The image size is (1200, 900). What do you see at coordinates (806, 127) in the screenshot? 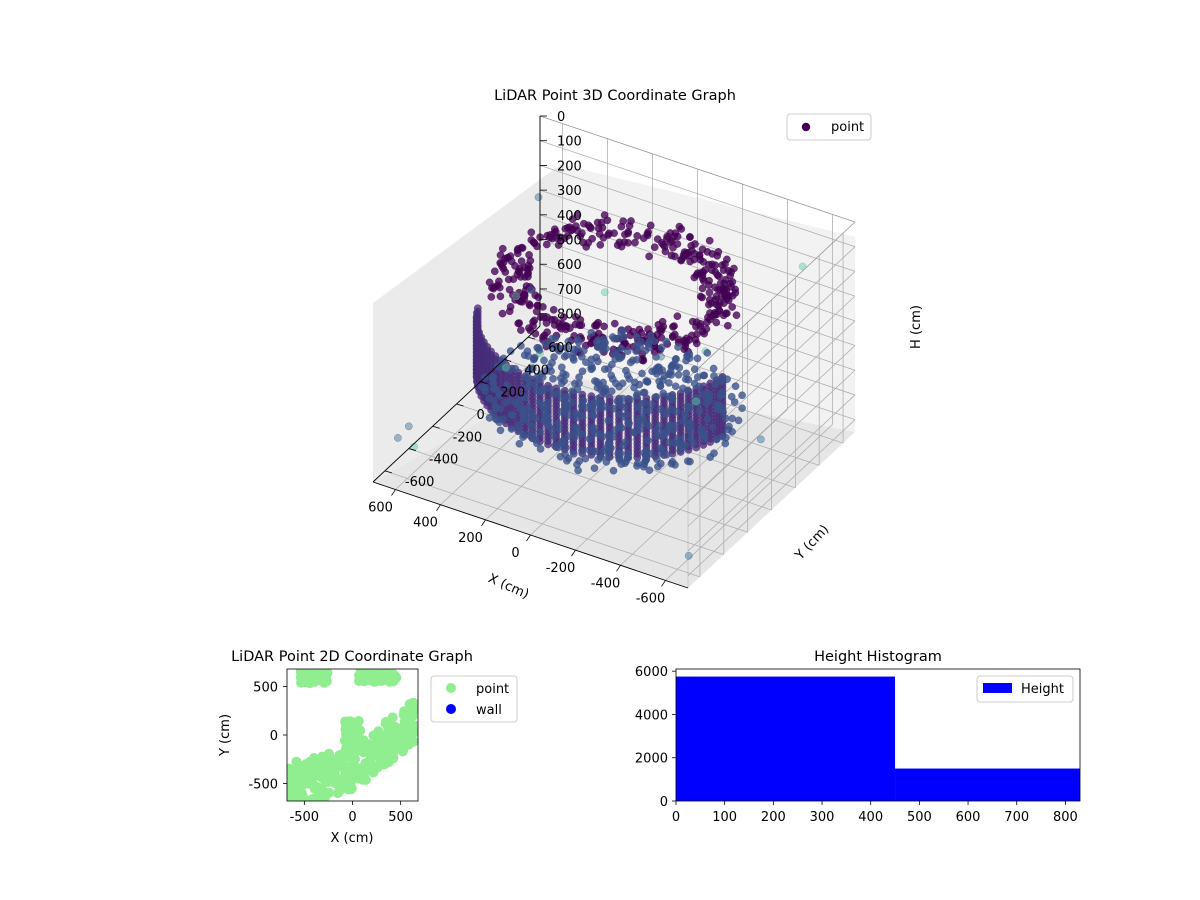
I see `legend-3d-marker` at bounding box center [806, 127].